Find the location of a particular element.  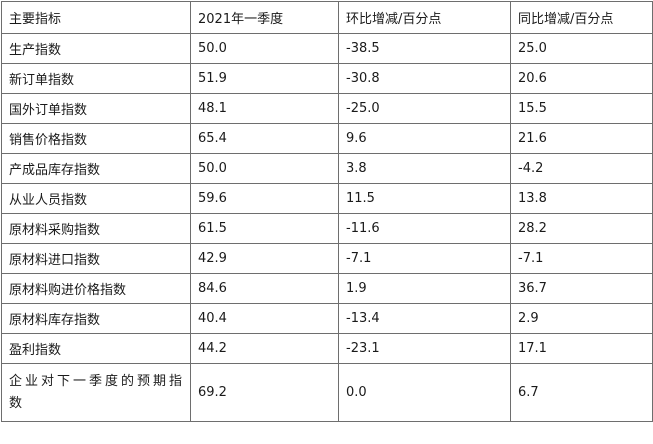

yoy-value: 6.7 is located at coordinates (581, 392).